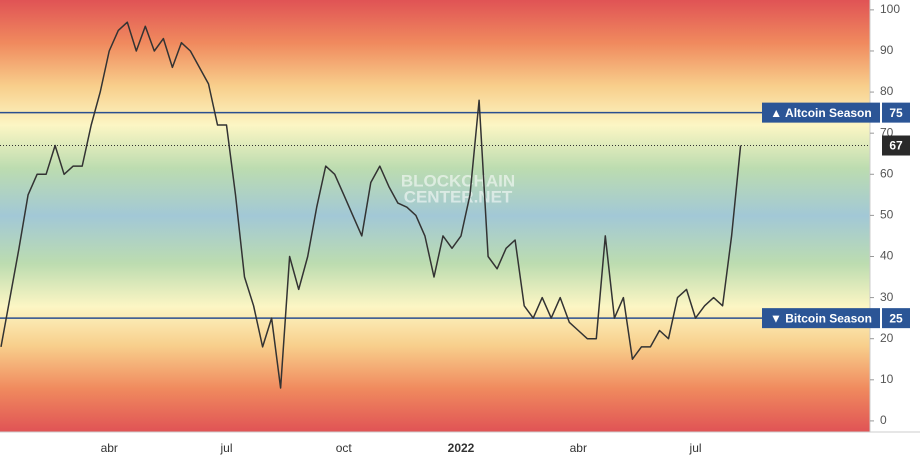  What do you see at coordinates (887, 256) in the screenshot?
I see `y-tick-label: 40` at bounding box center [887, 256].